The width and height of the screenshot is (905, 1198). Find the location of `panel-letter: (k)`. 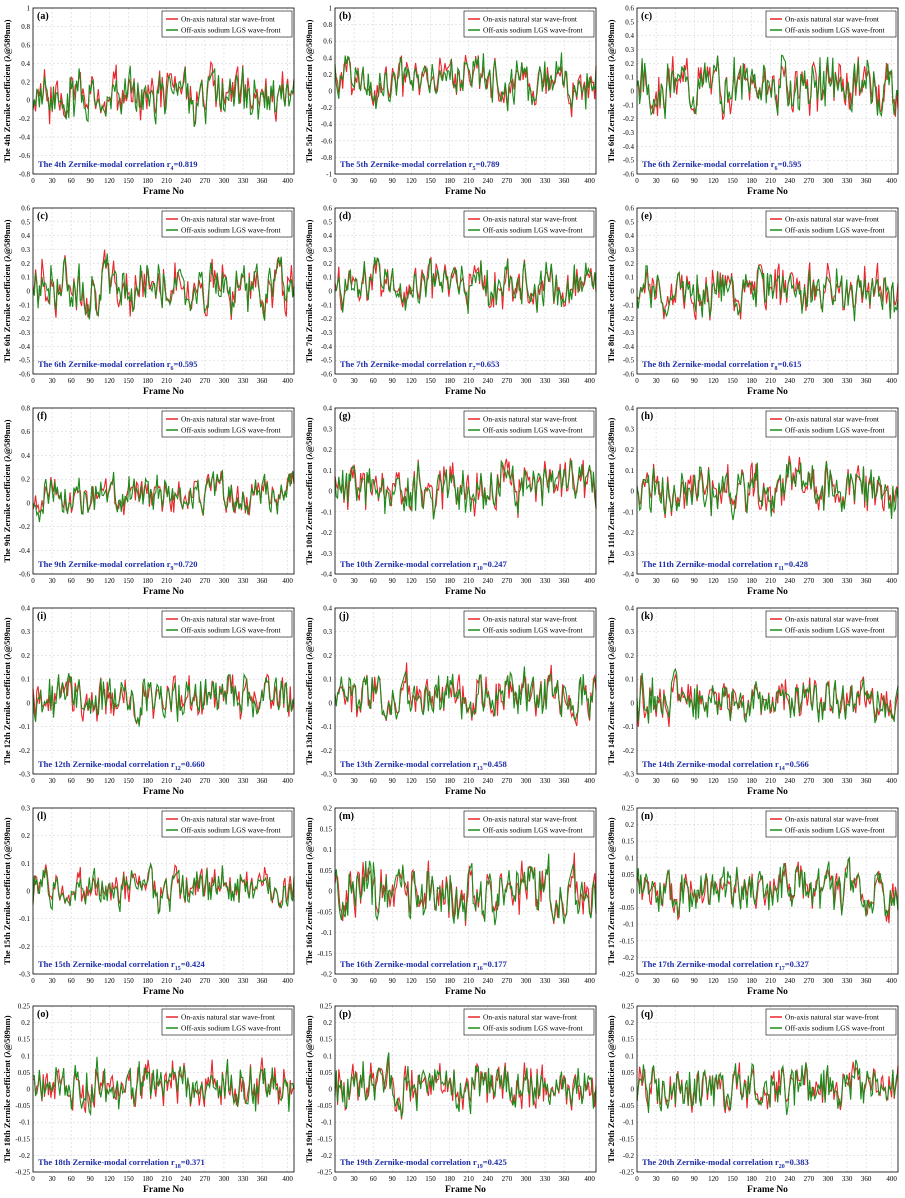

panel-letter: (k) is located at coordinates (647, 616).